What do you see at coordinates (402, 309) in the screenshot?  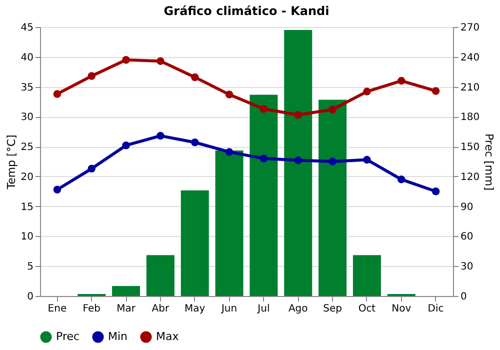 I see `x-tick-label: Nov` at bounding box center [402, 309].